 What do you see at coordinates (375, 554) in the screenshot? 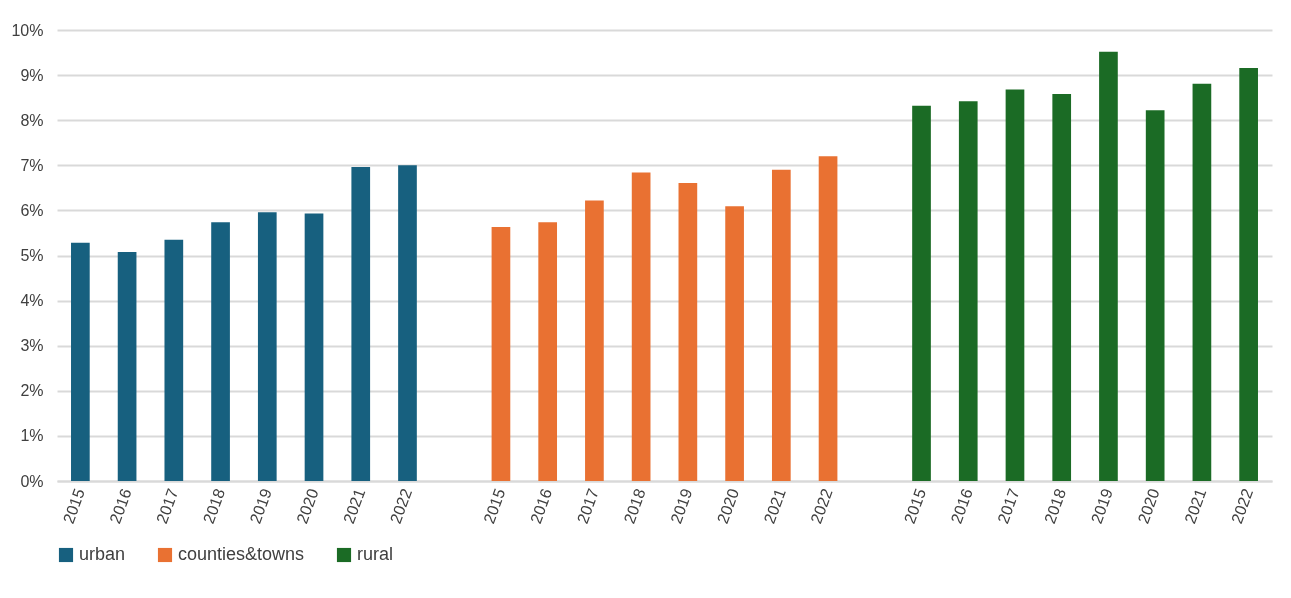
I see `legend-label: rural` at bounding box center [375, 554].